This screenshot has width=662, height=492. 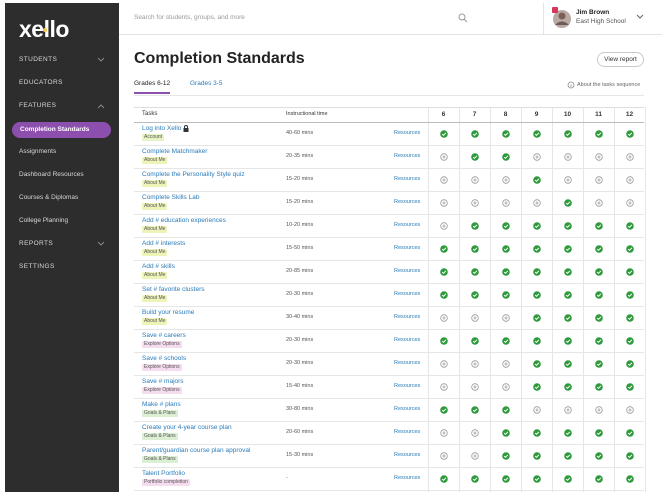 What do you see at coordinates (193, 174) in the screenshot?
I see `task-name: Complete the Personality Style quiz` at bounding box center [193, 174].